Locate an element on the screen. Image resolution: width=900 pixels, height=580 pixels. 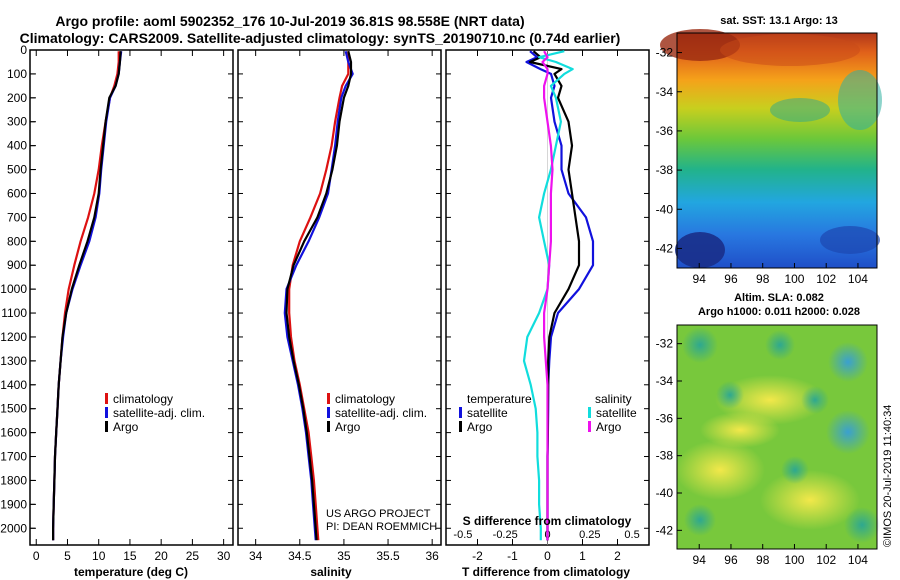
x-tick-label: 30 is located at coordinates (224, 556).